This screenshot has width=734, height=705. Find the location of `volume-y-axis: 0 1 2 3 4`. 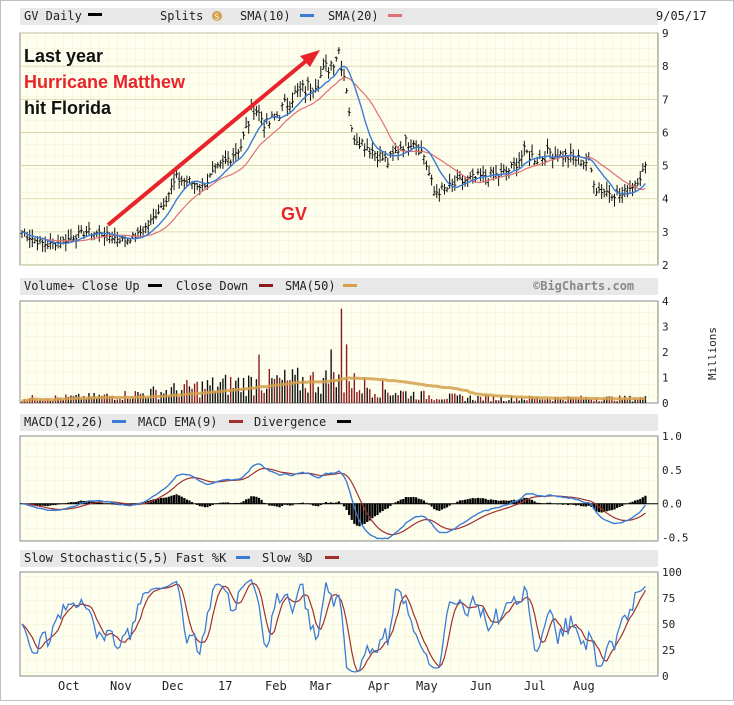

volume-y-axis: 0 1 2 3 4 is located at coordinates (665, 352).